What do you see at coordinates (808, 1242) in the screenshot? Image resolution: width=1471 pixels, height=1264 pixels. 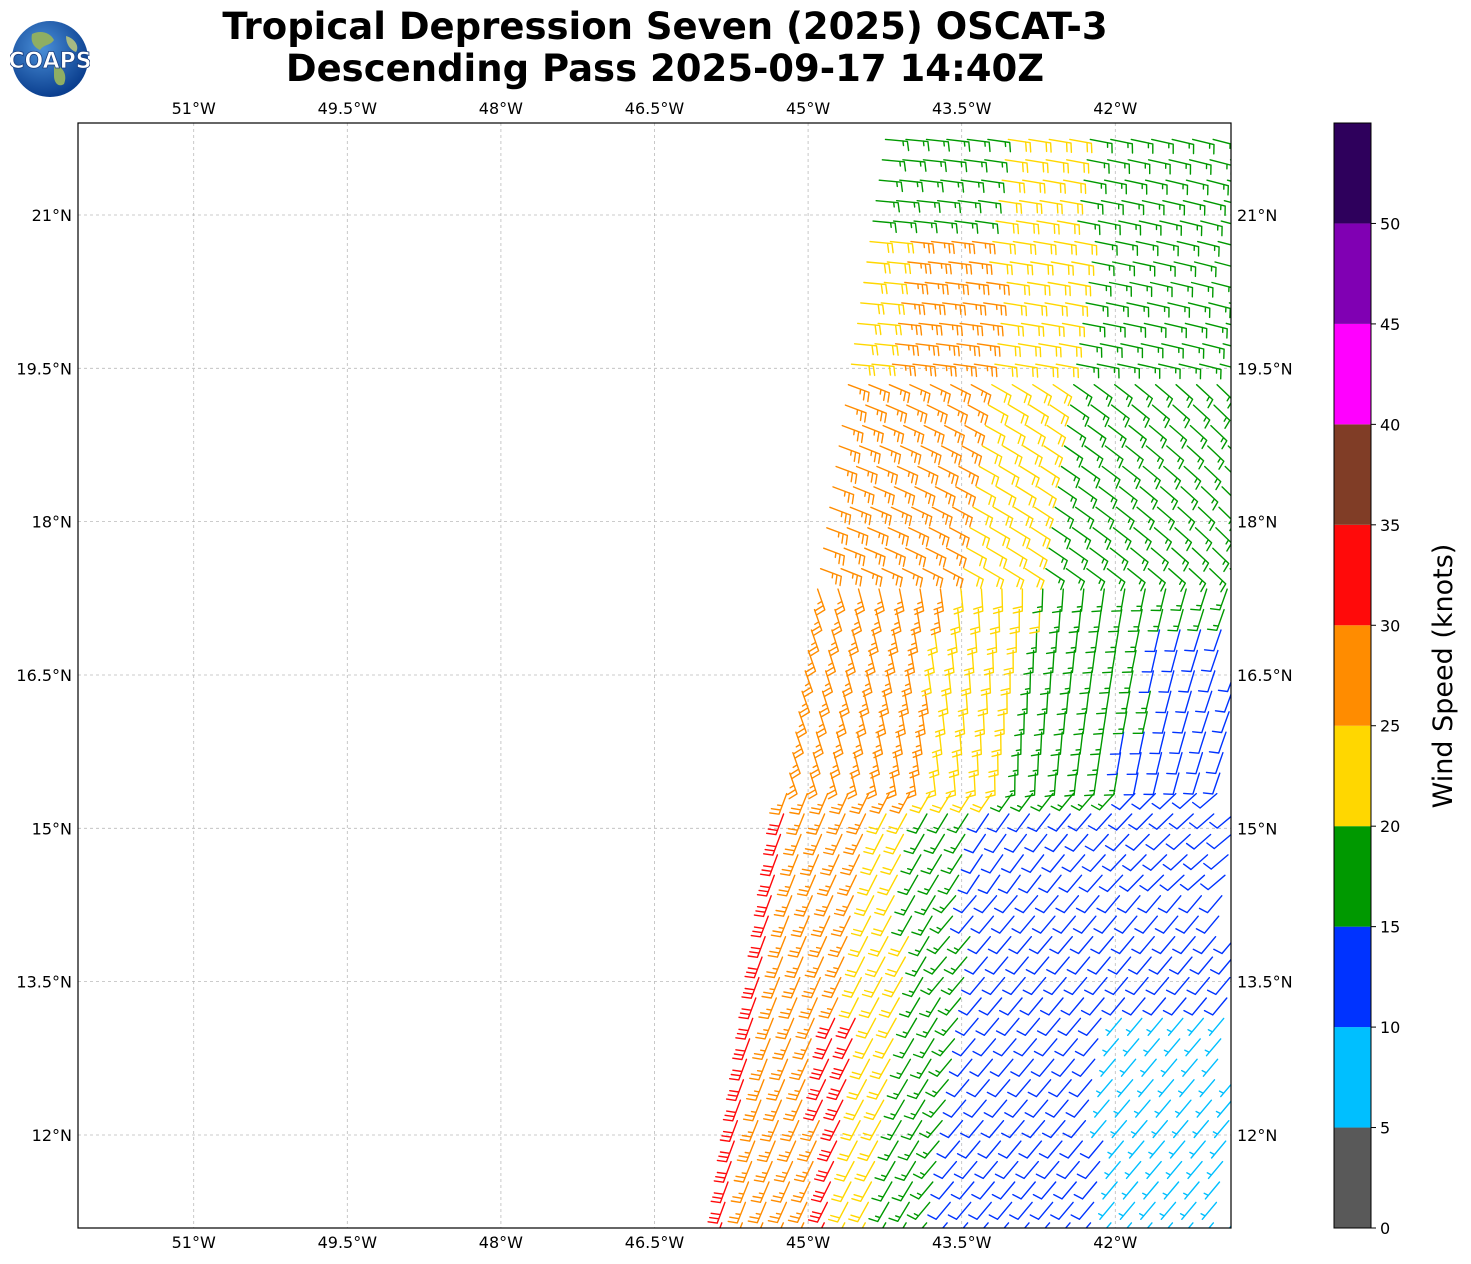 I see `lon-tick-label-bottom: 45°W` at bounding box center [808, 1242].